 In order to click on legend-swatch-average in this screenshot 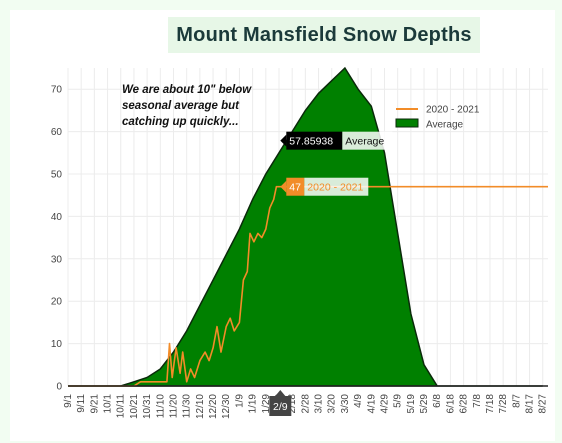, I will do `click(407, 123)`.